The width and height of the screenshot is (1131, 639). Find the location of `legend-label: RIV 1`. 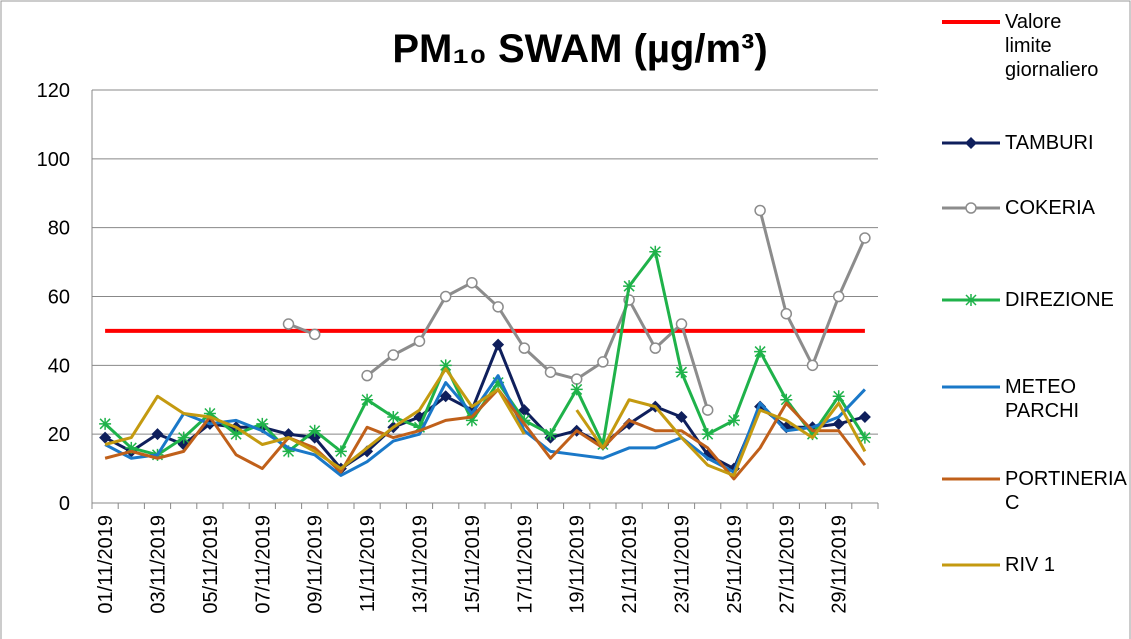

legend-label: RIV 1 is located at coordinates (1030, 565).